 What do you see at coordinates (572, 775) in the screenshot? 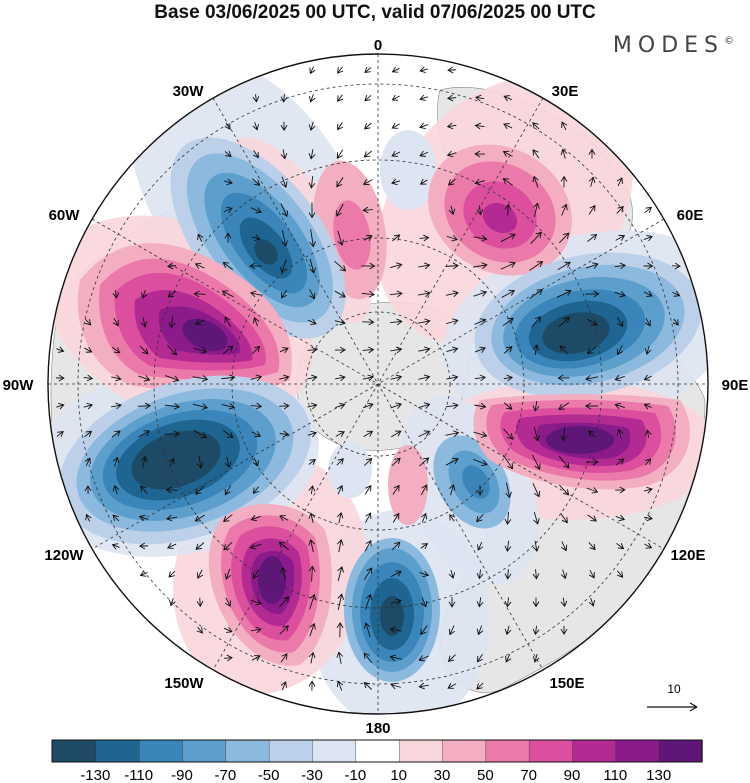
I see `colorbar-tick-label: 90` at bounding box center [572, 775].